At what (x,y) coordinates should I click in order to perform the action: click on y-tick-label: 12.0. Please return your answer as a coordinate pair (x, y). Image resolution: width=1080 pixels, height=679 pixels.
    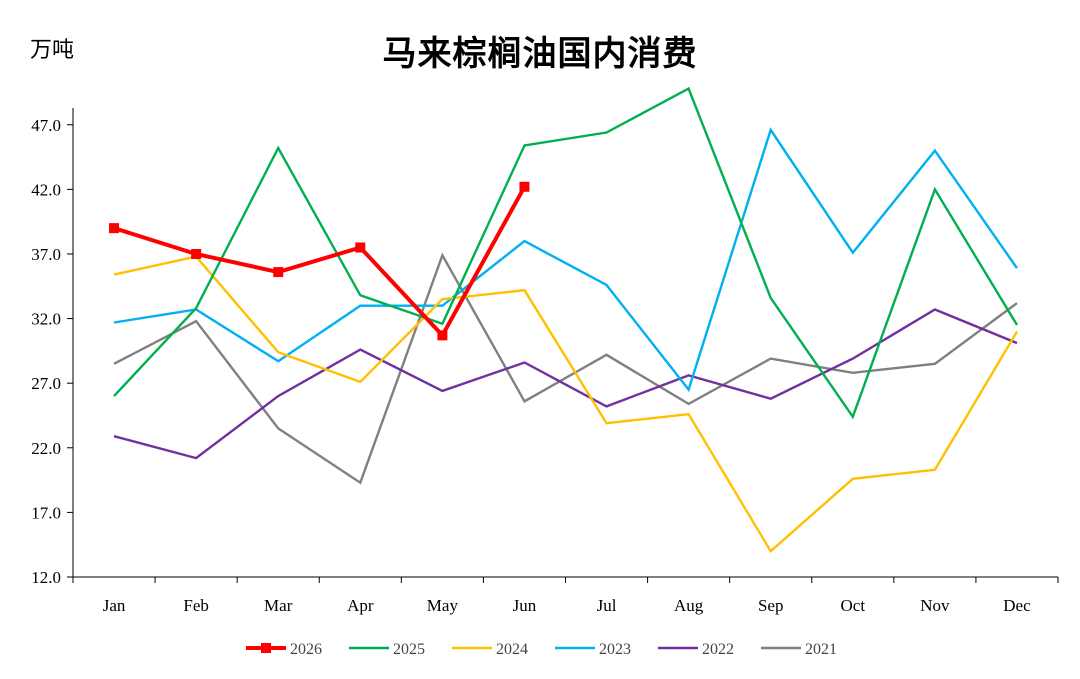
    Looking at the image, I should click on (46, 577).